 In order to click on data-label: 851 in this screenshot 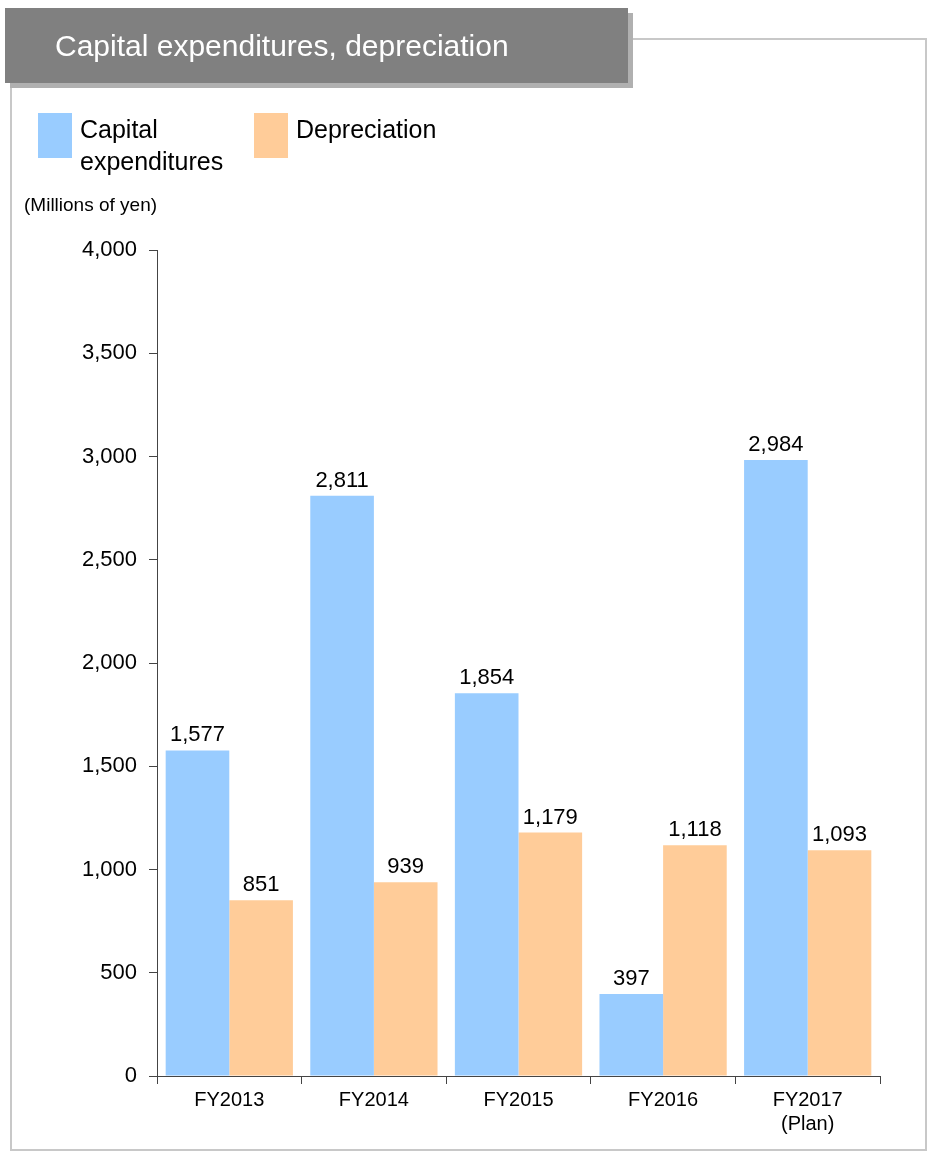, I will do `click(261, 884)`.